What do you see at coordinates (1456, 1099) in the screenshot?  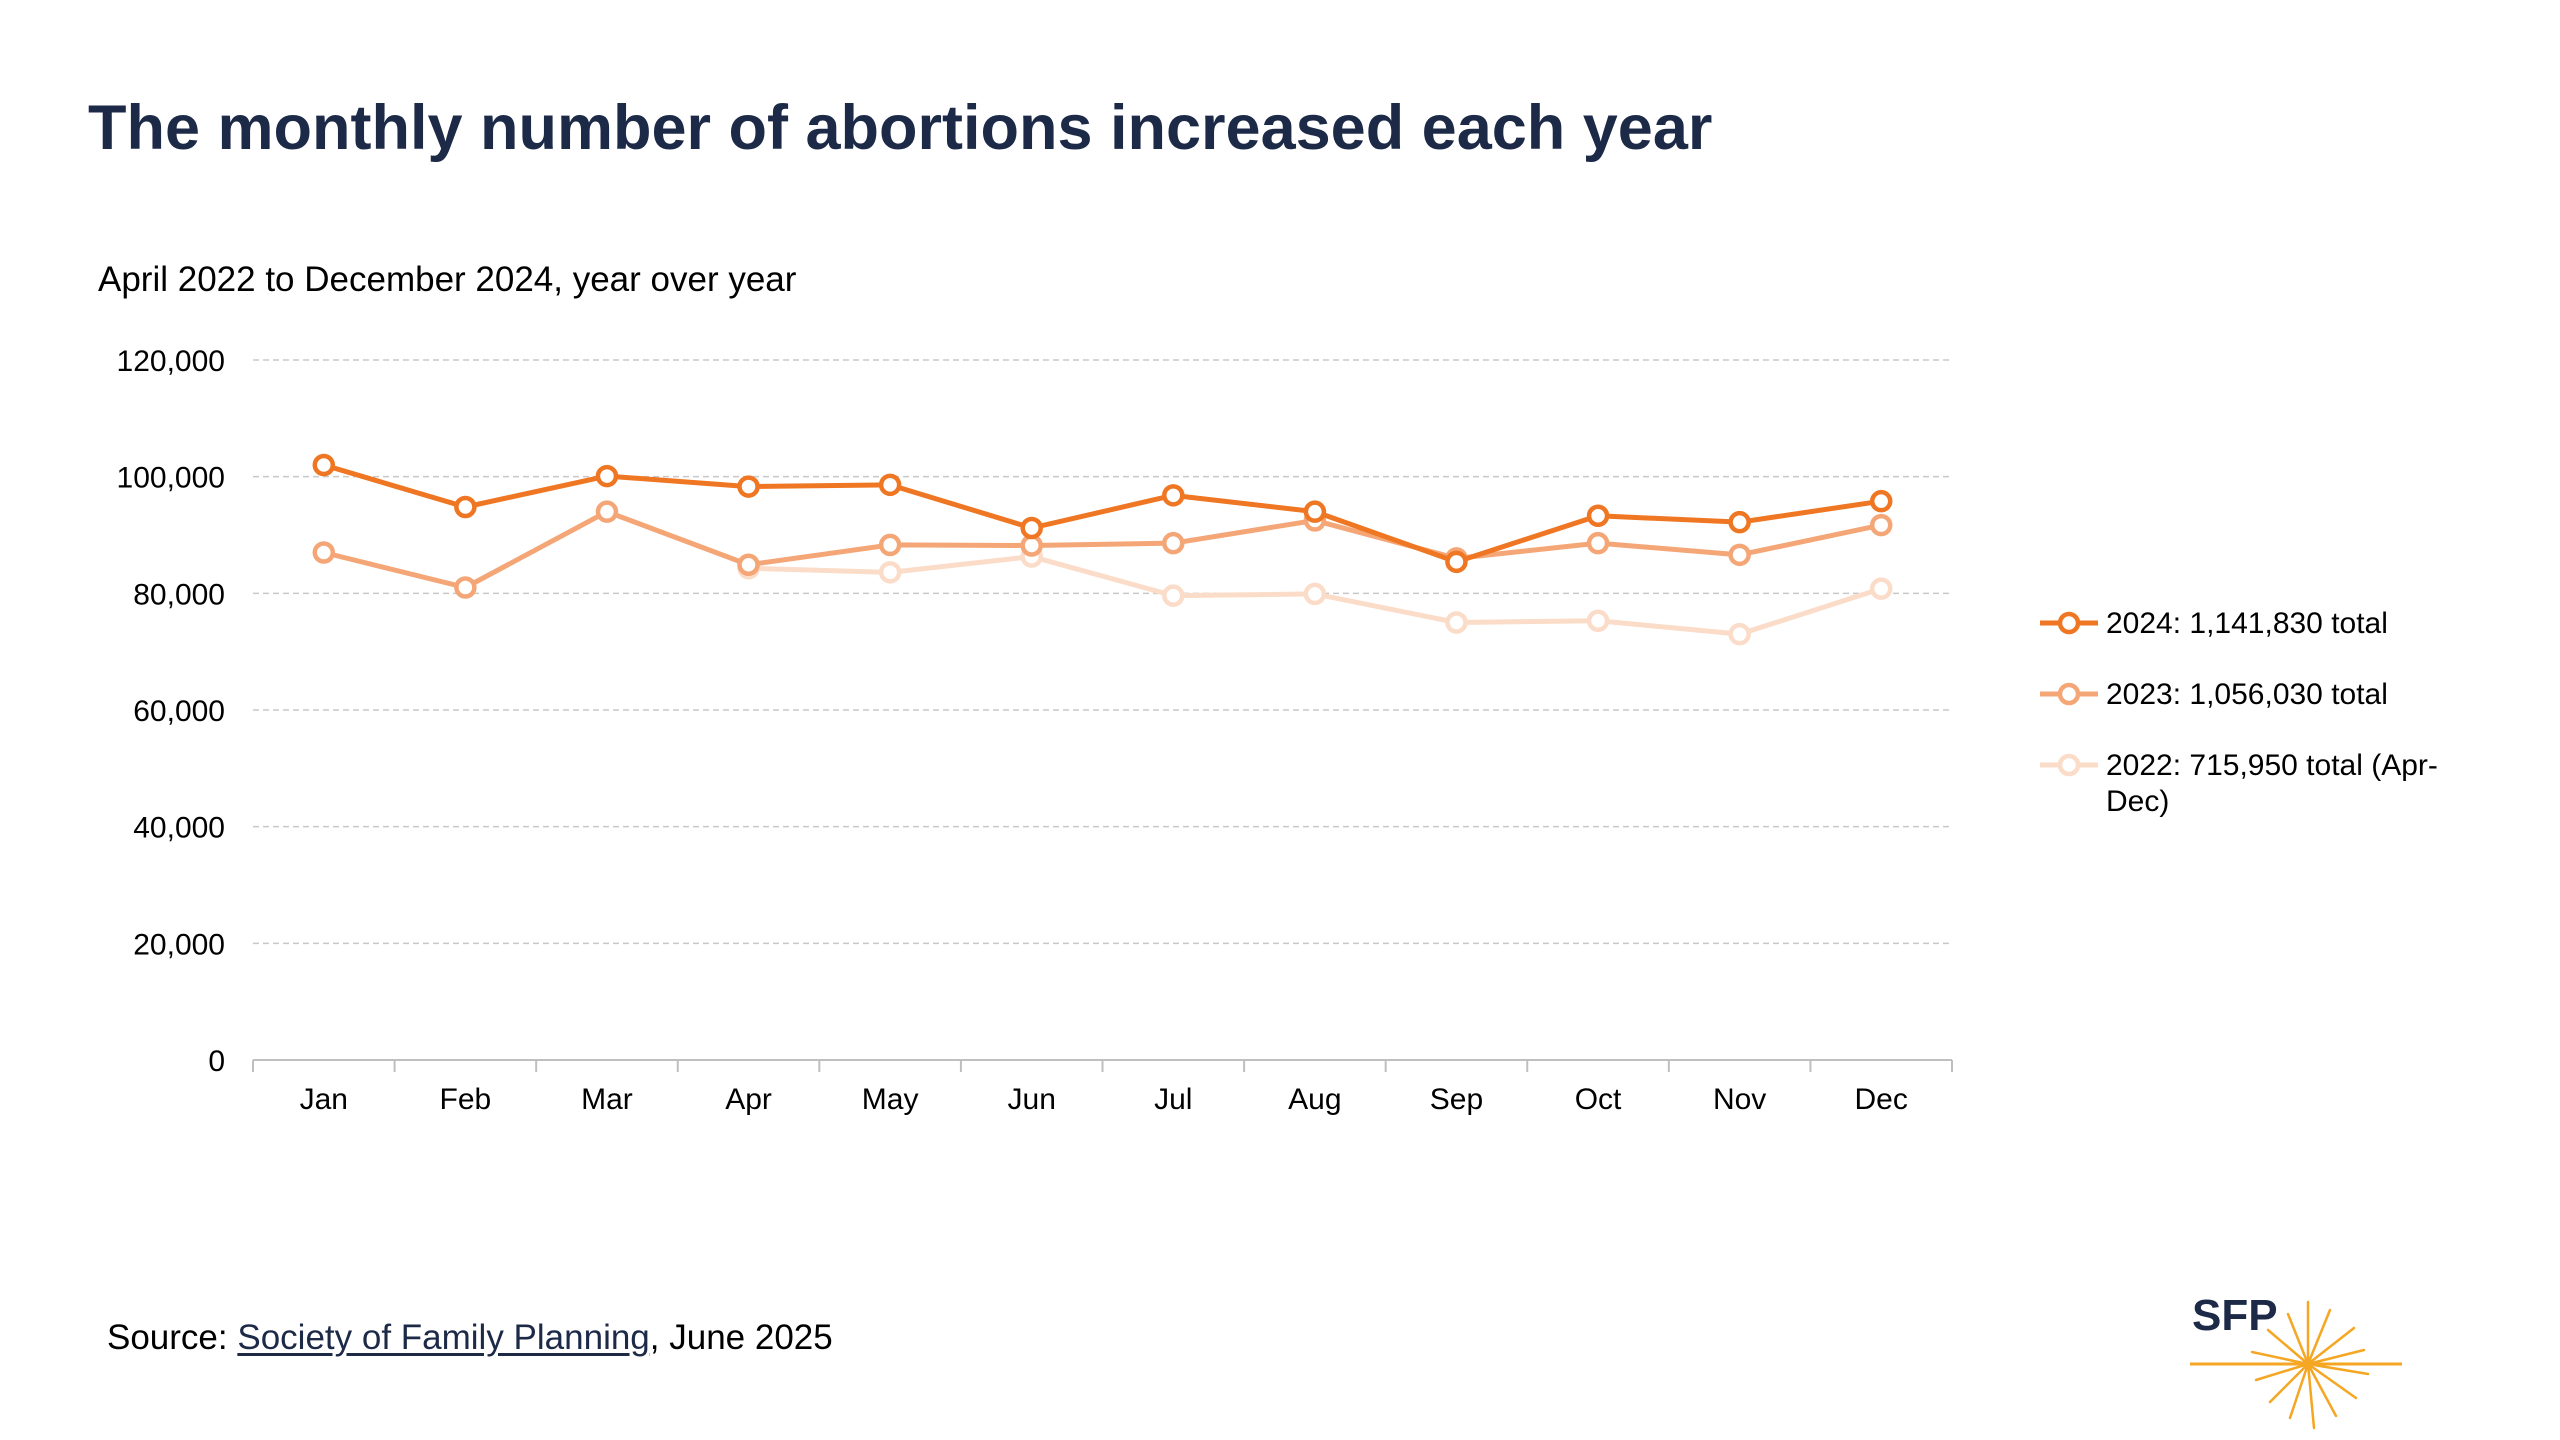 I see `x-tick-label: Sep` at bounding box center [1456, 1099].